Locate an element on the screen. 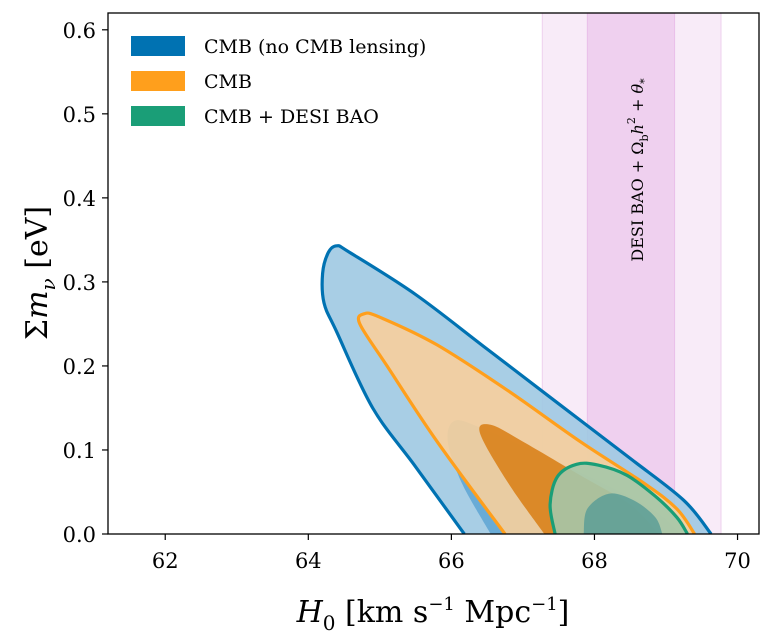 Image resolution: width=772 pixels, height=643 pixels. x-tick-label: 64 is located at coordinates (308, 561).